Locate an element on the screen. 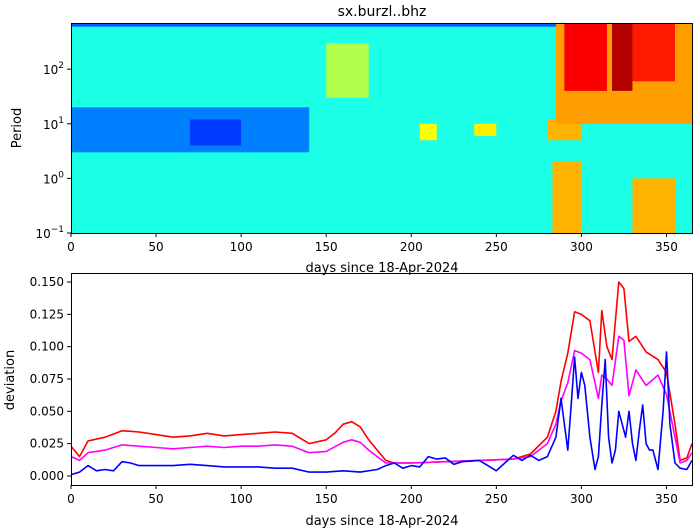  y-tick-label: 10⁰ is located at coordinates (53, 178).